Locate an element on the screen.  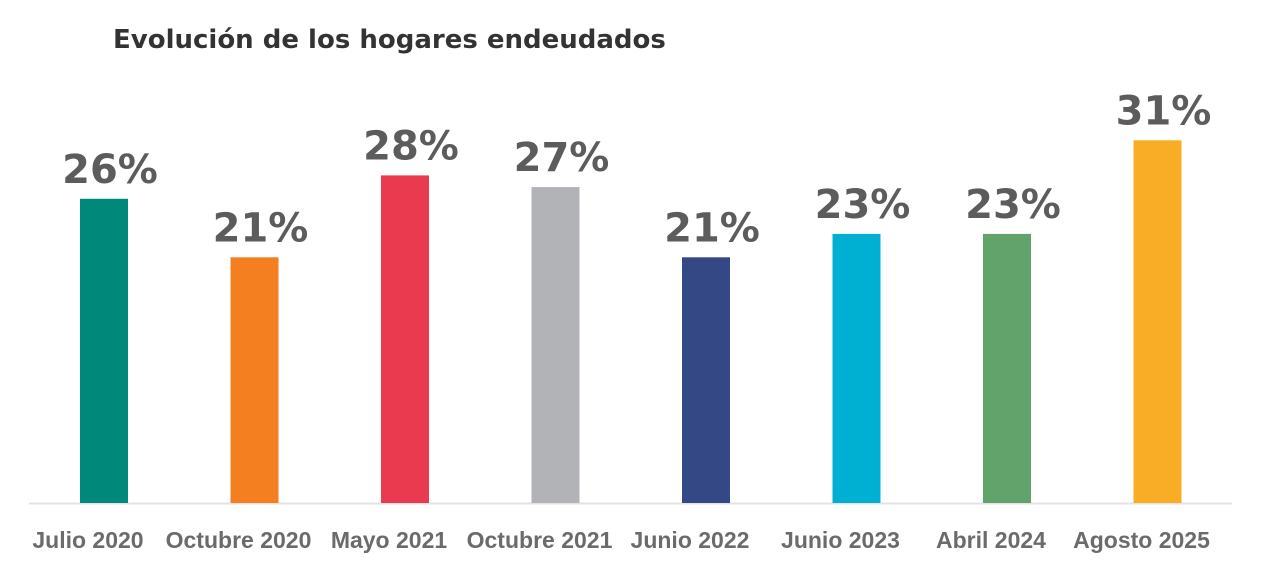
category-label-7: Abril 2024 is located at coordinates (991, 540).